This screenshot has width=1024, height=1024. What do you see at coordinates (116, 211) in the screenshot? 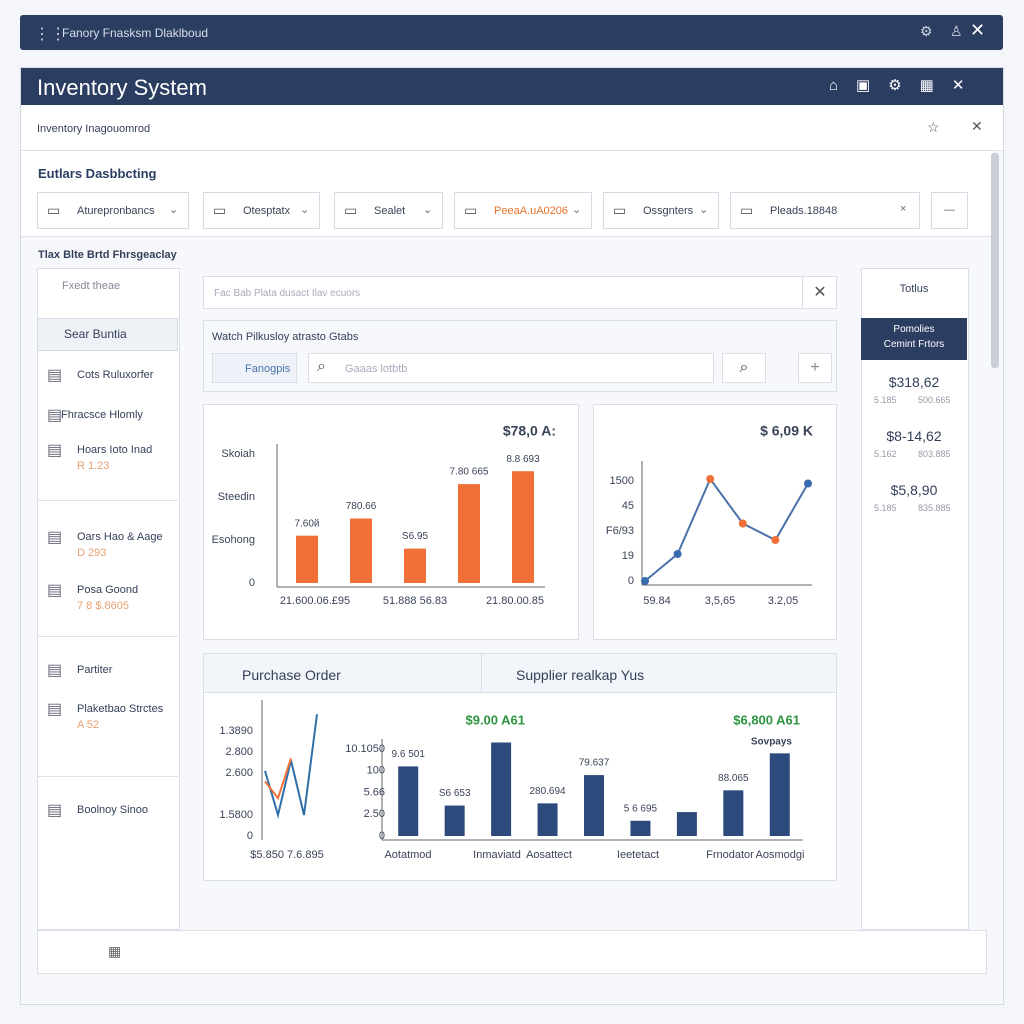
I see `filter-label: Aturepronbancs` at bounding box center [116, 211].